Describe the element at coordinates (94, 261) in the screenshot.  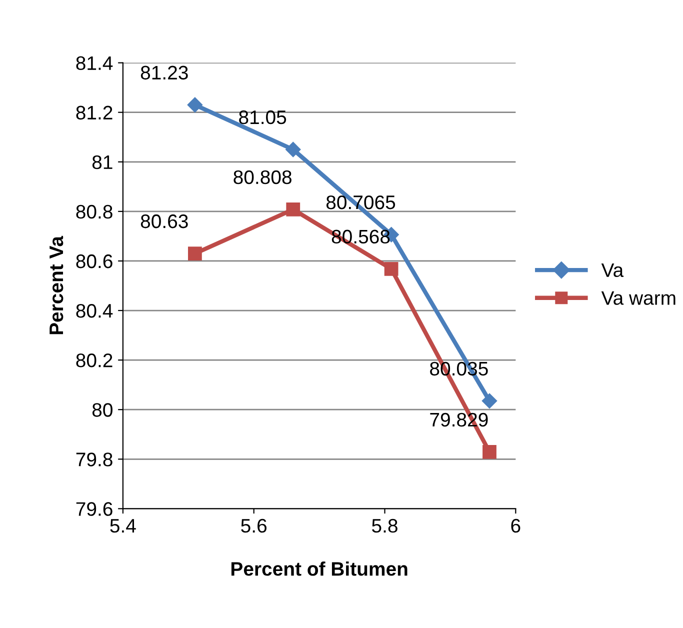
I see `y-tick-label: 80.6` at that location.